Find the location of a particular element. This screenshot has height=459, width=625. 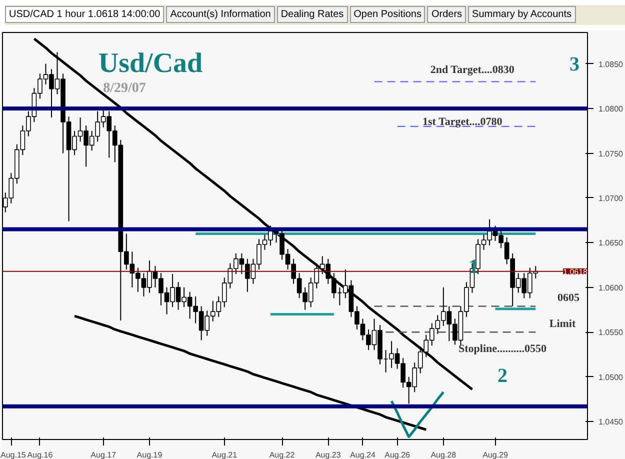

x-tick-label: Aug.15 is located at coordinates (13, 454).